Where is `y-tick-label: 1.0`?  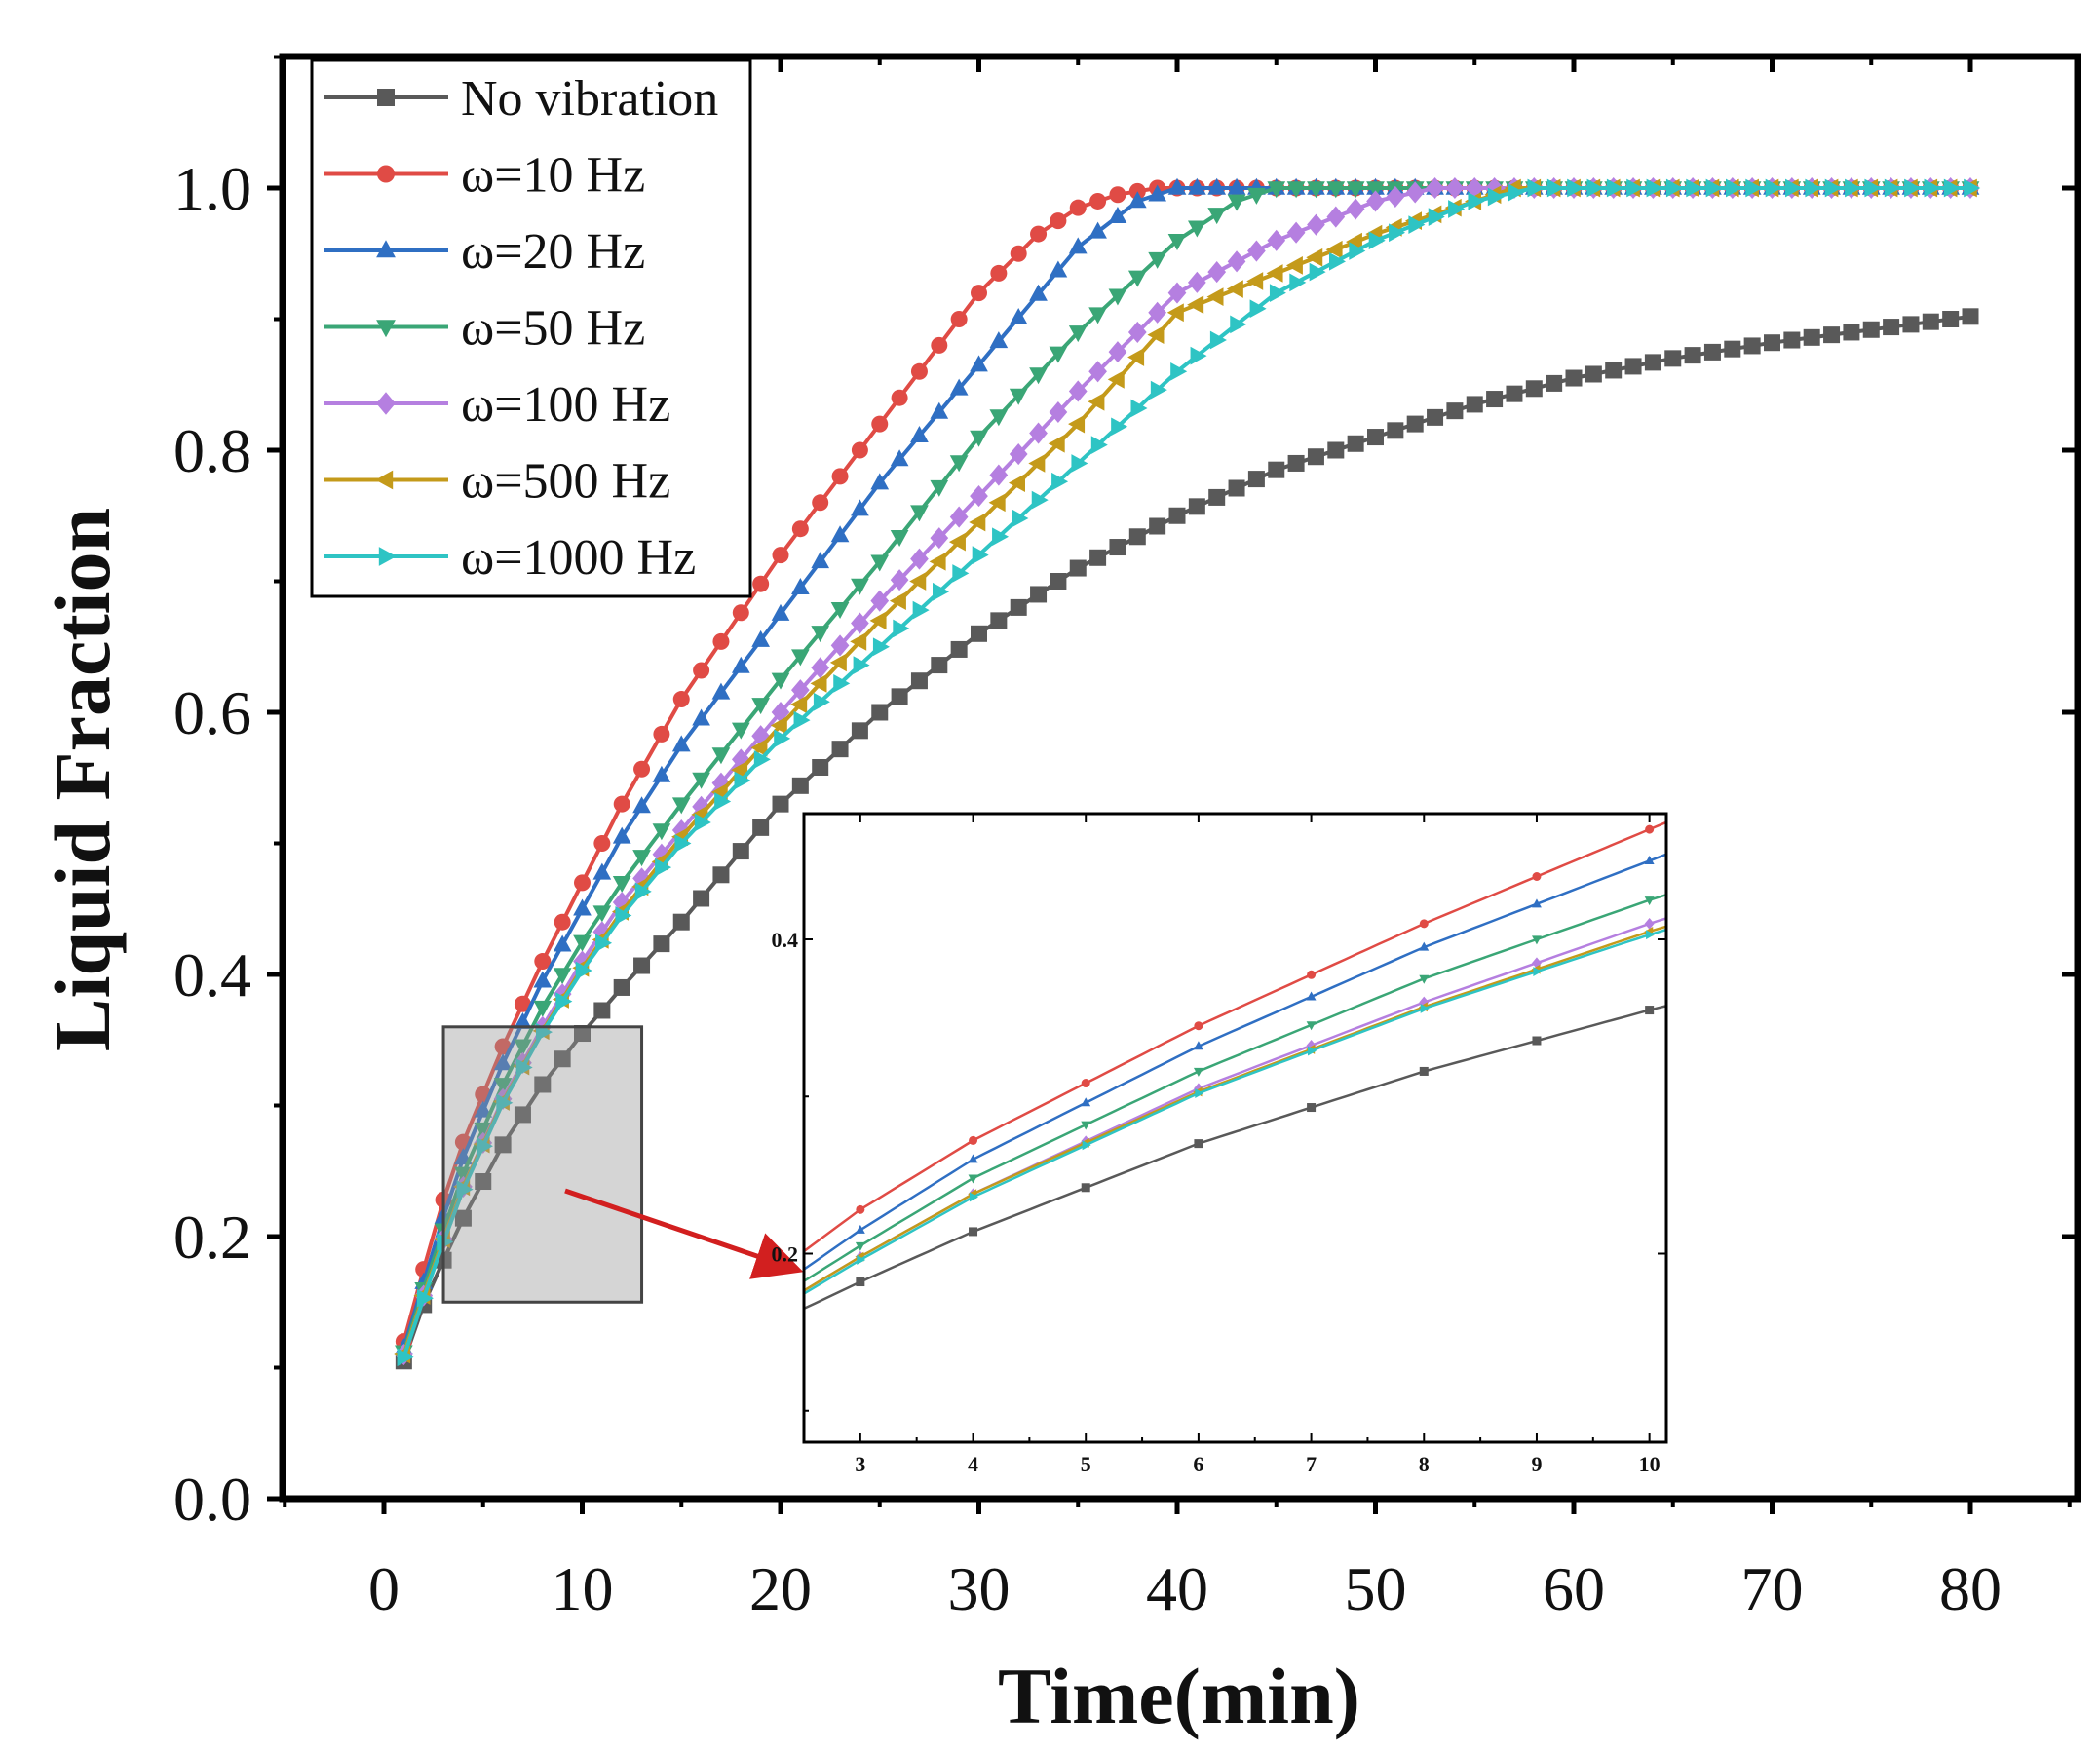 y-tick-label: 1.0 is located at coordinates (212, 188).